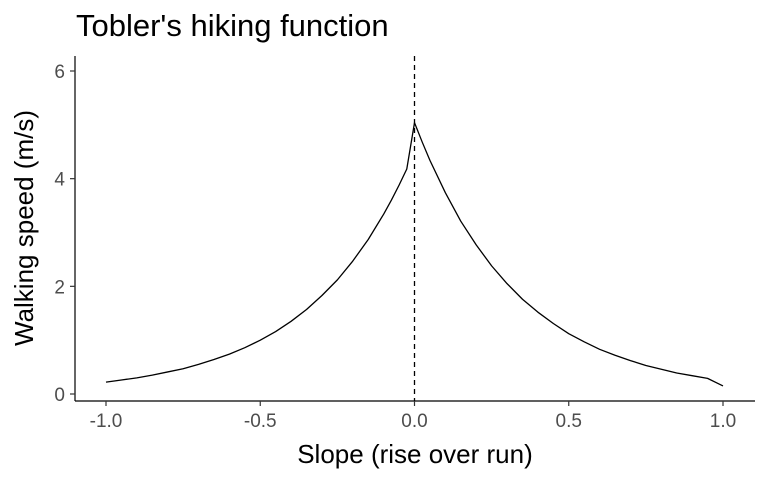 Image resolution: width=768 pixels, height=480 pixels. Describe the element at coordinates (59, 180) in the screenshot. I see `y-tick-label: 4` at that location.